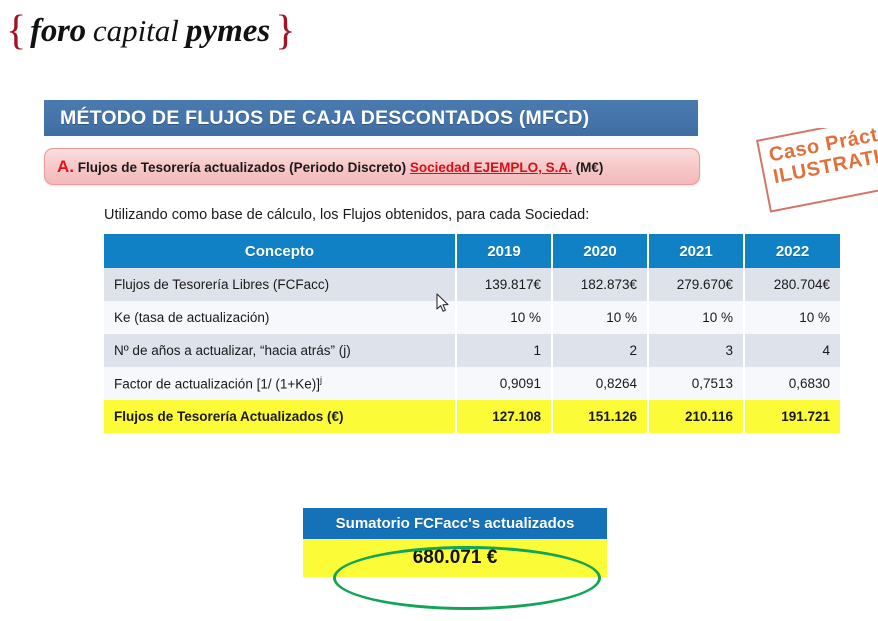  I want to click on stamp-line-2: ILUSTRATIVO, so click(824, 164).